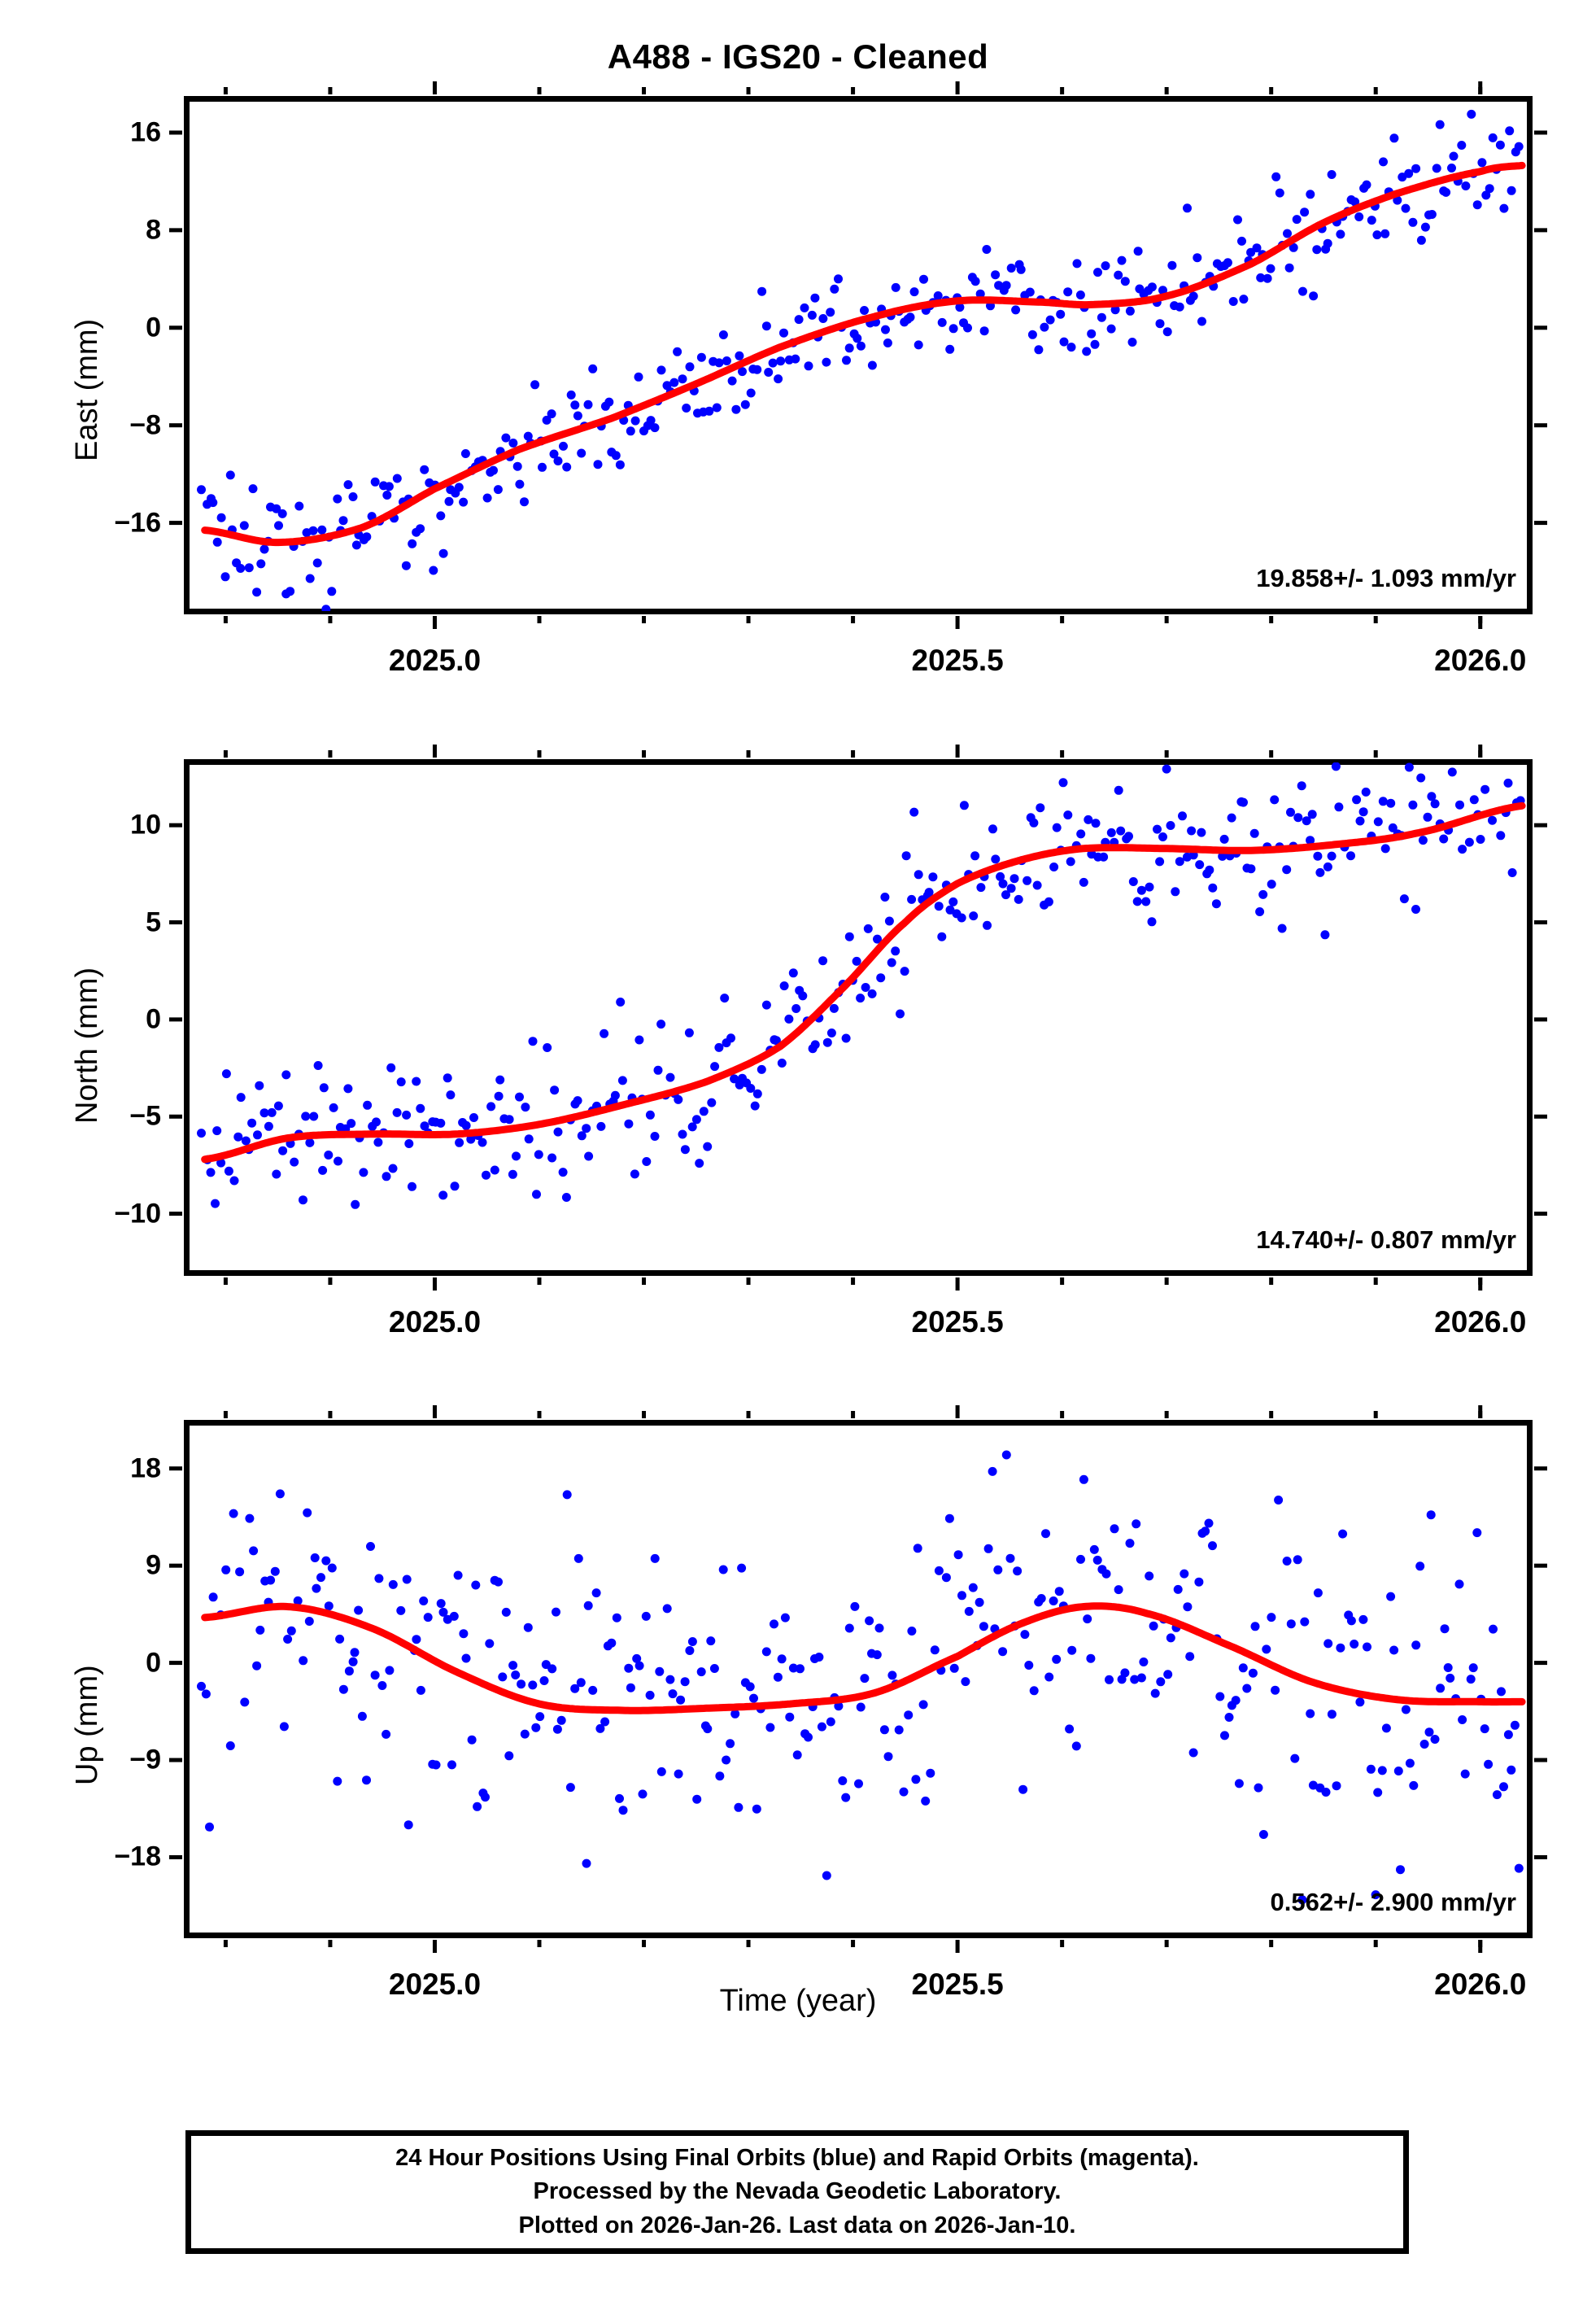  I want to click on y-tick-label-east: −16, so click(137, 523).